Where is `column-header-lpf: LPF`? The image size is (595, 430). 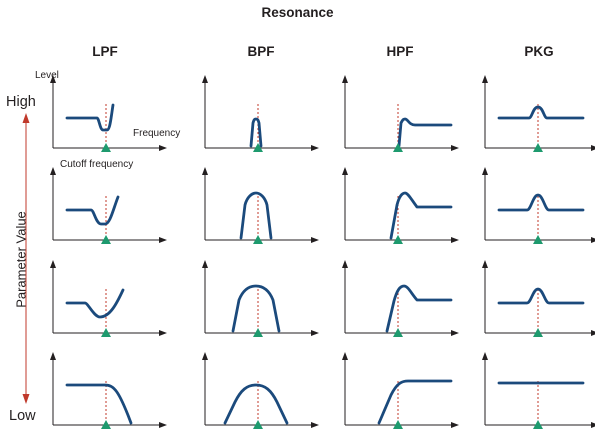 column-header-lpf: LPF is located at coordinates (105, 51).